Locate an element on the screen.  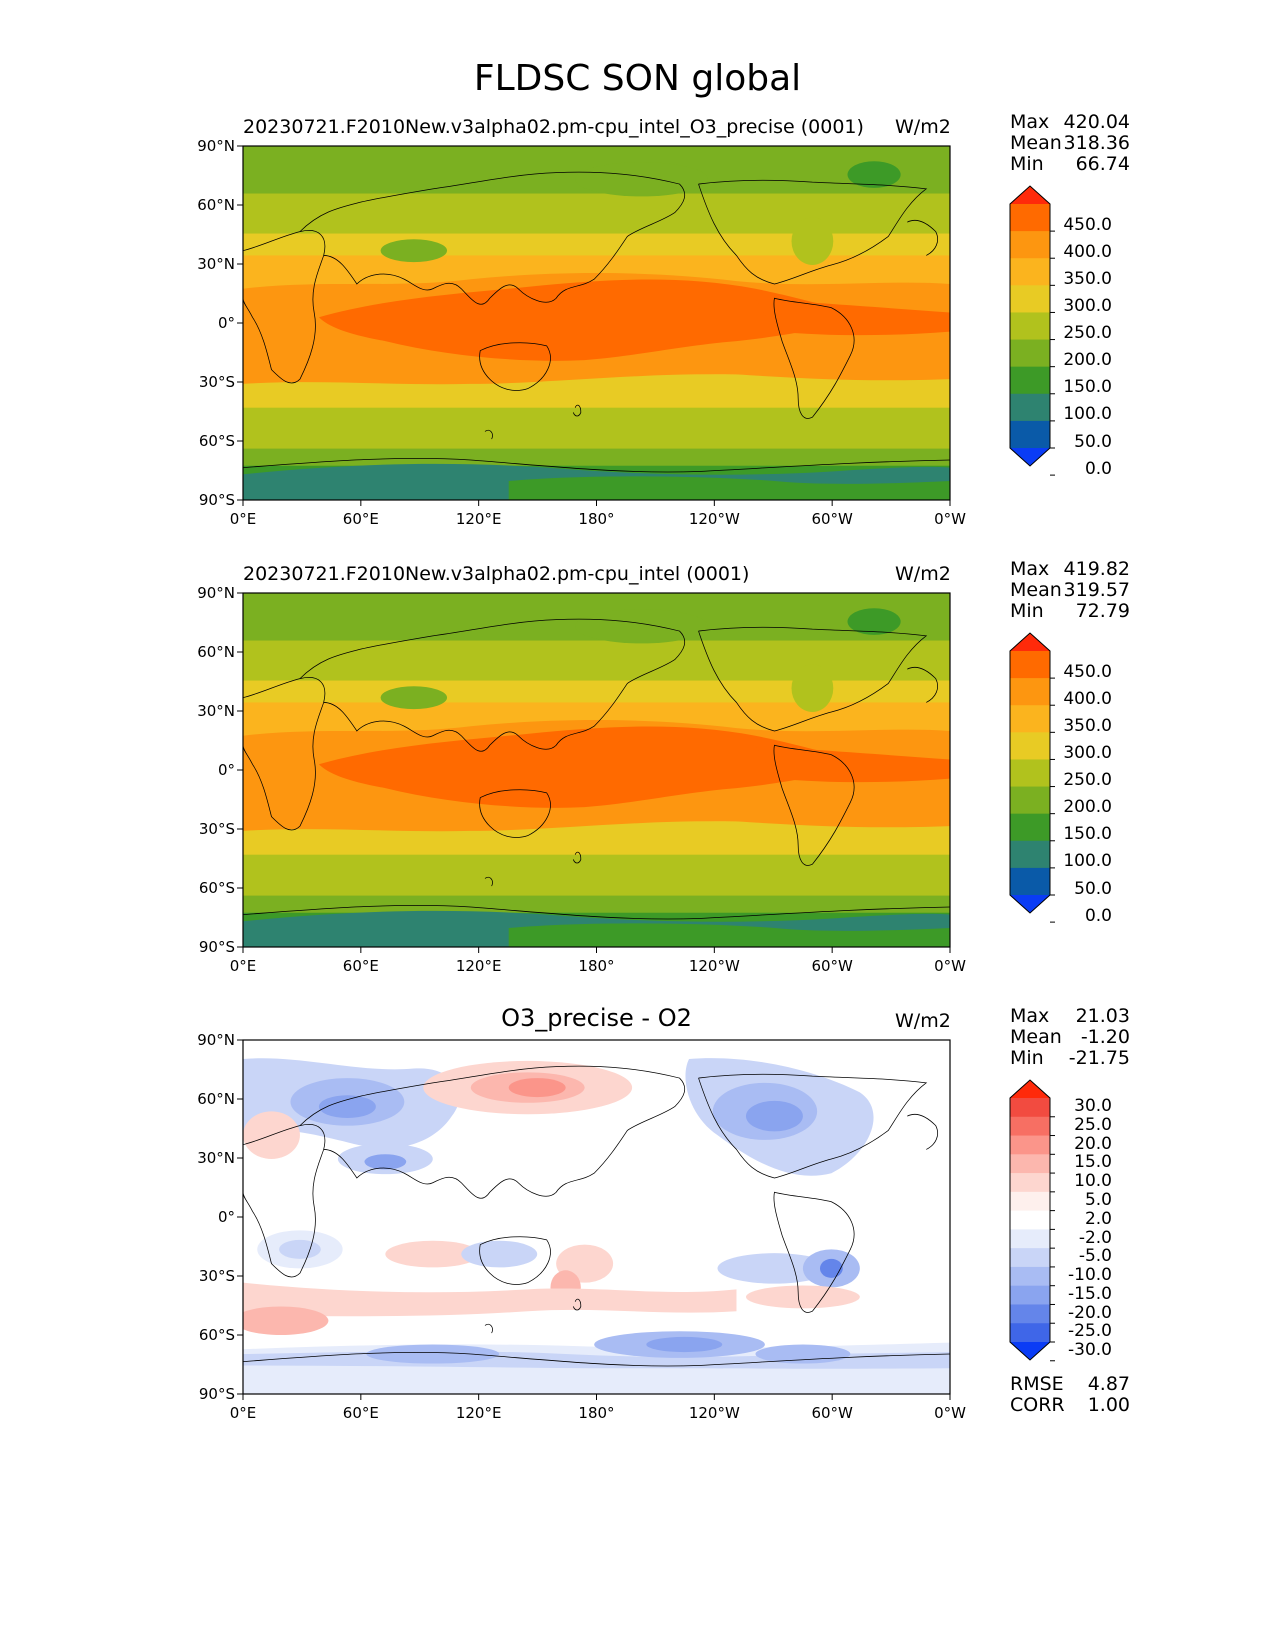
lat-tick-label: 30°N is located at coordinates (216, 1158).